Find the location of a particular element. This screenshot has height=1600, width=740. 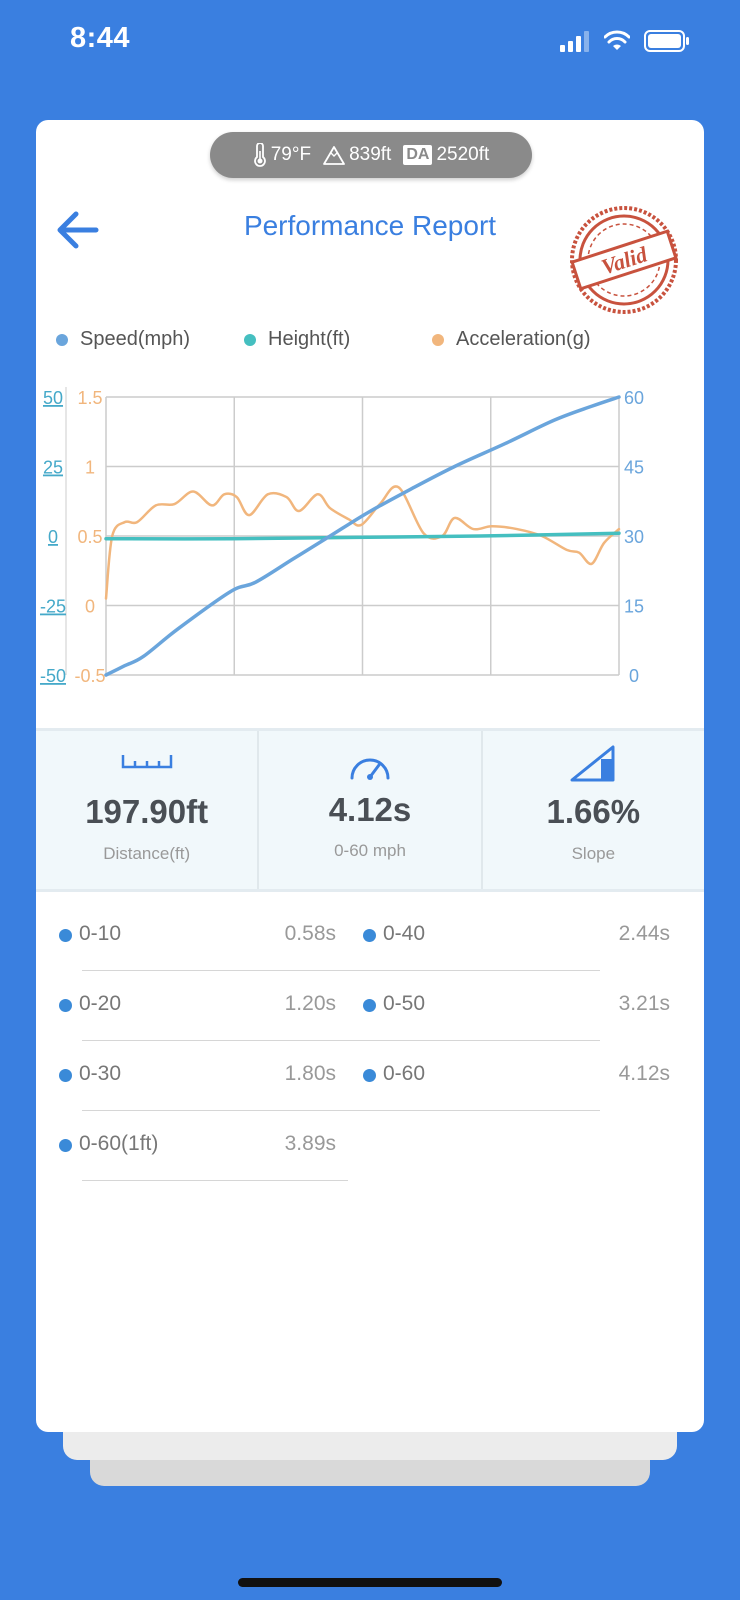

split-label: 0-60 is located at coordinates (404, 1073).